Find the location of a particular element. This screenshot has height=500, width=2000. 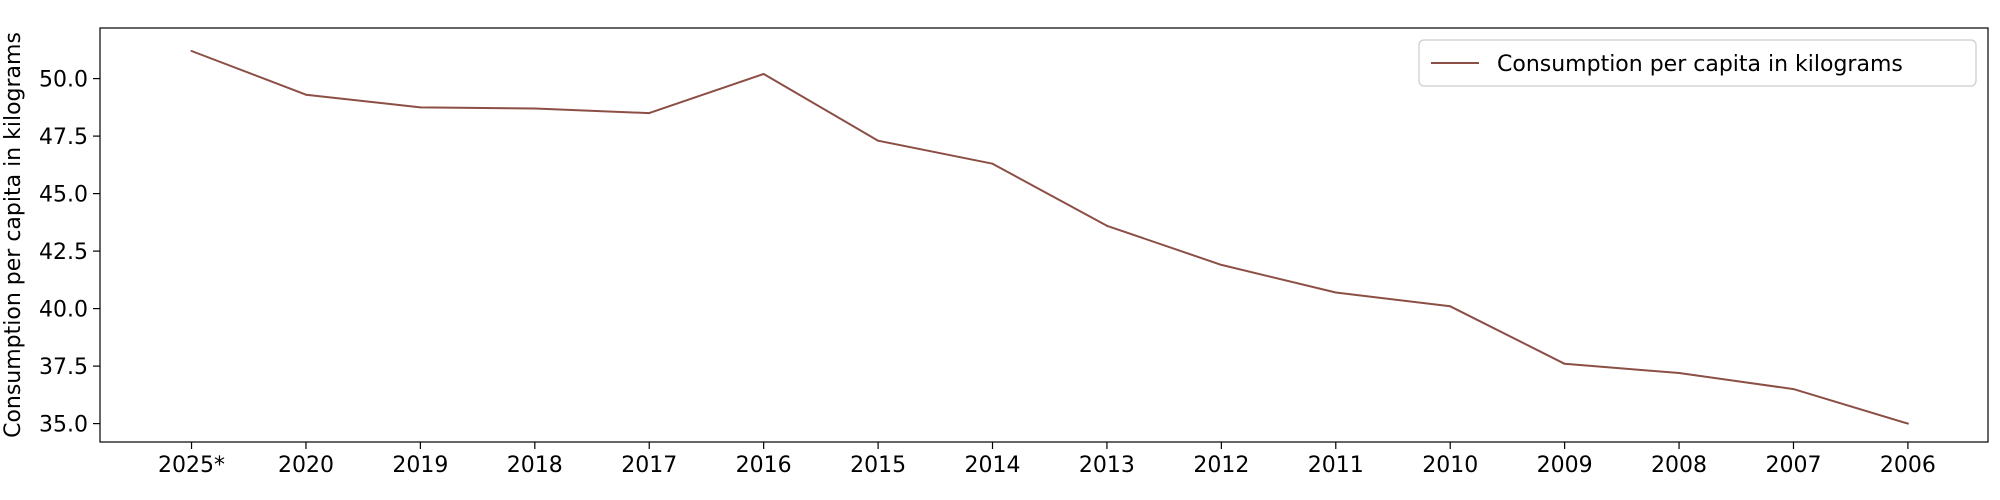

x-tick-label: 2012 is located at coordinates (1221, 465).